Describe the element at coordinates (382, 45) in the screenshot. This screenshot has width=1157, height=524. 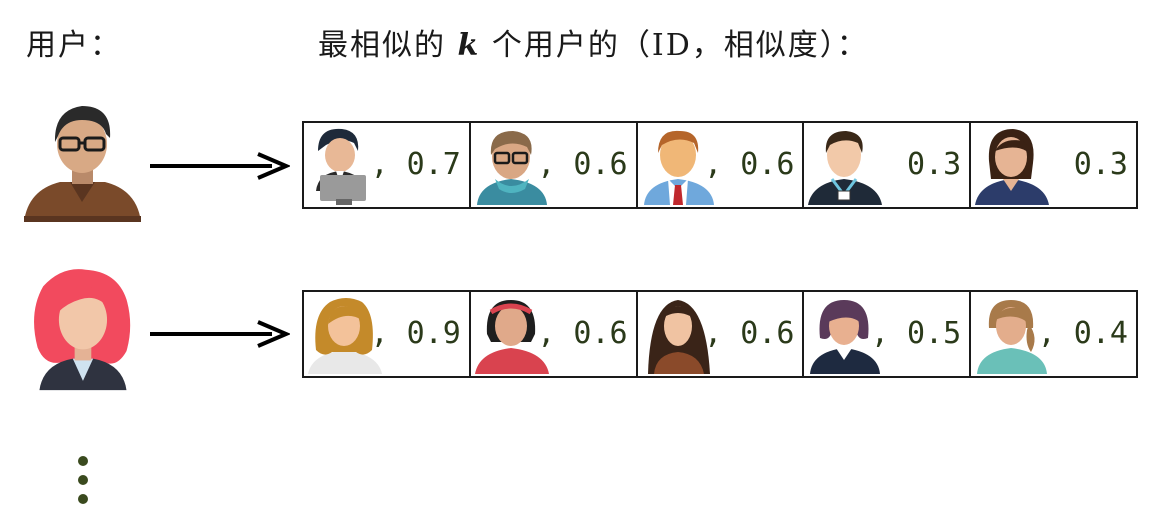
I see `heading-prefix: 最相似的` at that location.